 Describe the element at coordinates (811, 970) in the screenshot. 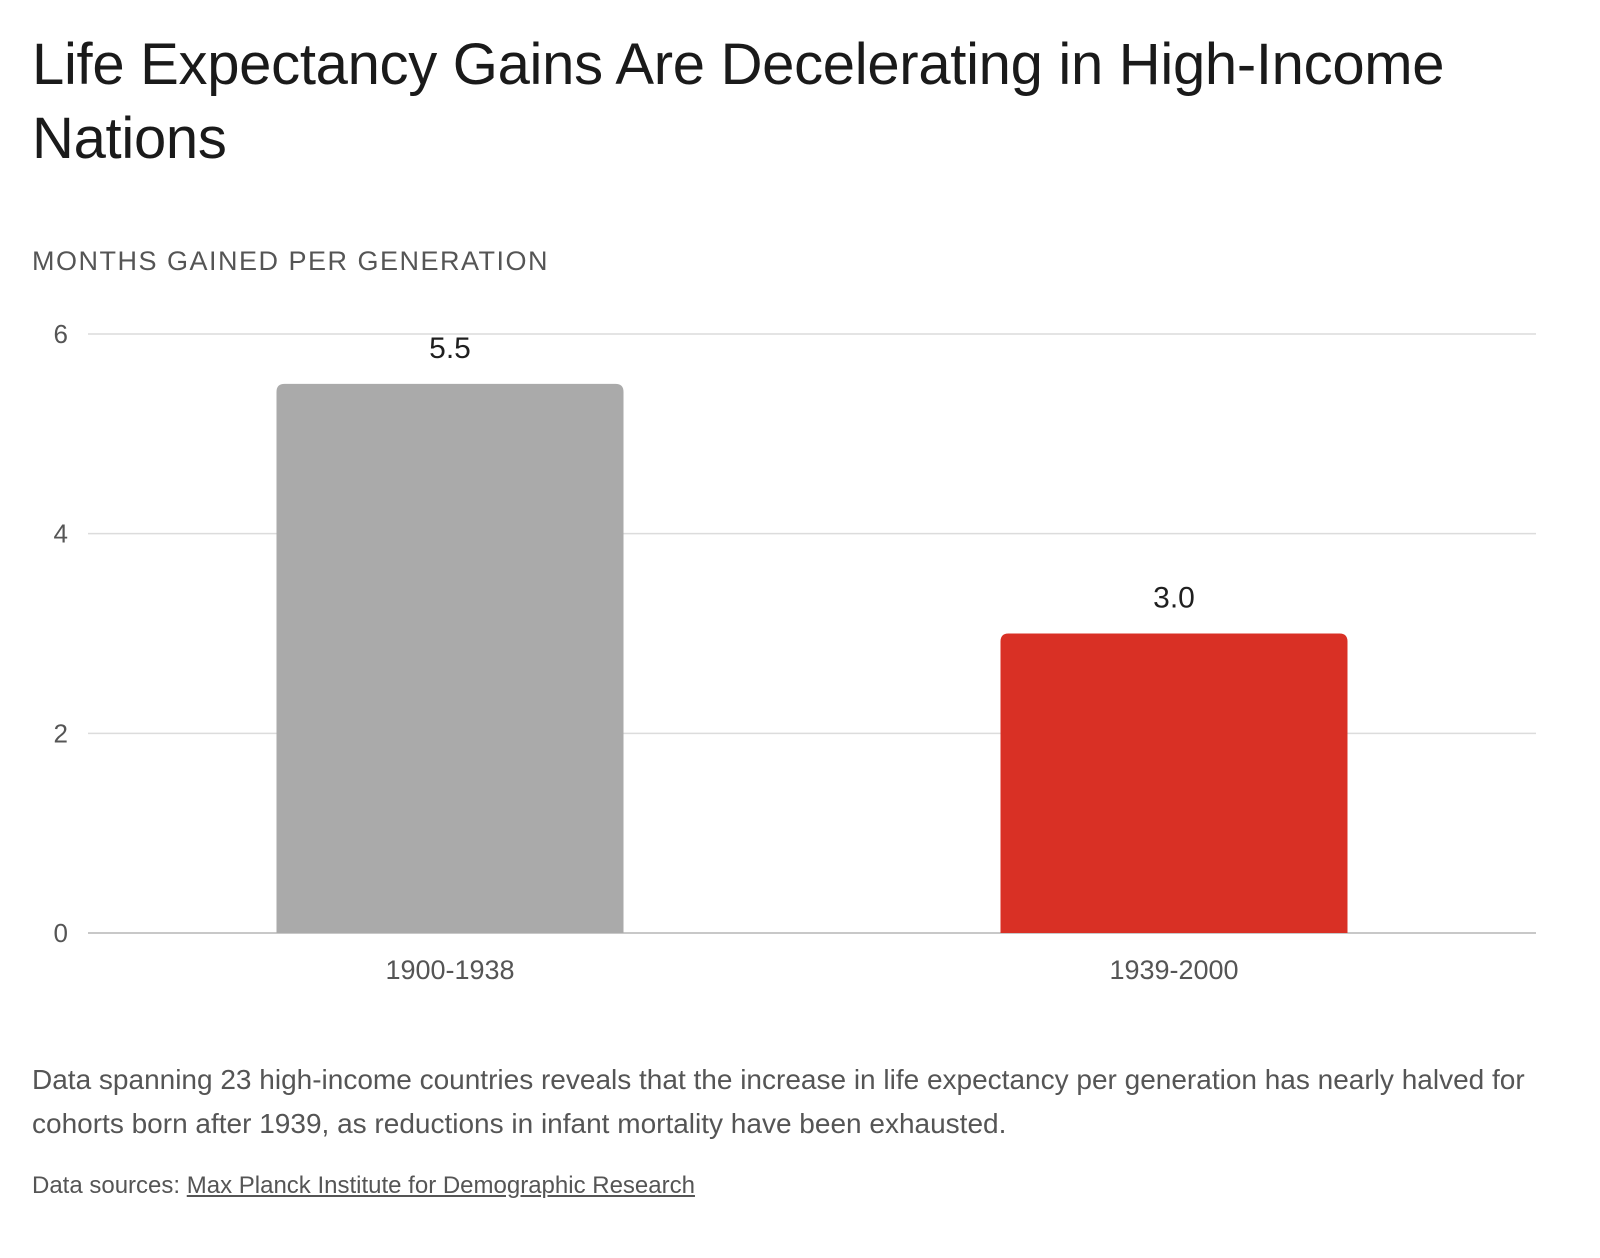

I see `x-axis-categories: 1900-1938 1939-2000` at that location.